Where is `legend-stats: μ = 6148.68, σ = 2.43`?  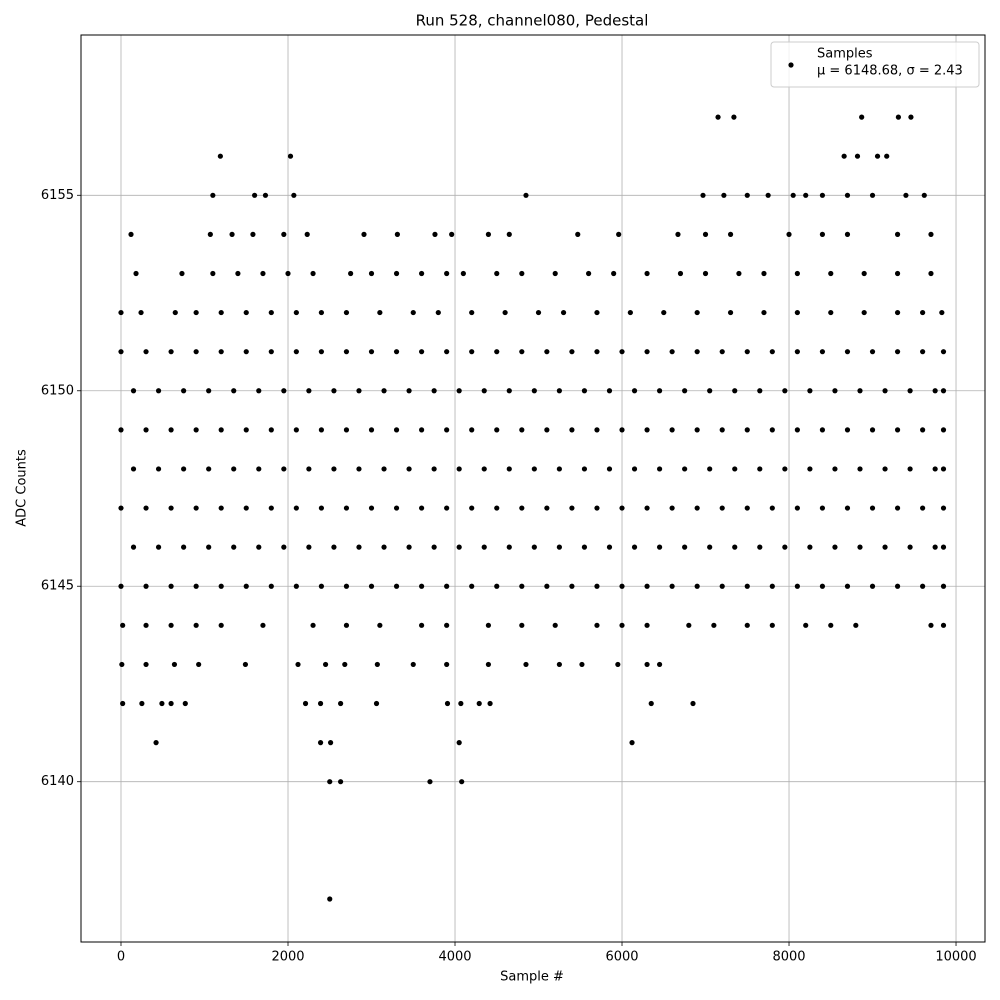
legend-stats: μ = 6148.68, σ = 2.43 is located at coordinates (890, 71).